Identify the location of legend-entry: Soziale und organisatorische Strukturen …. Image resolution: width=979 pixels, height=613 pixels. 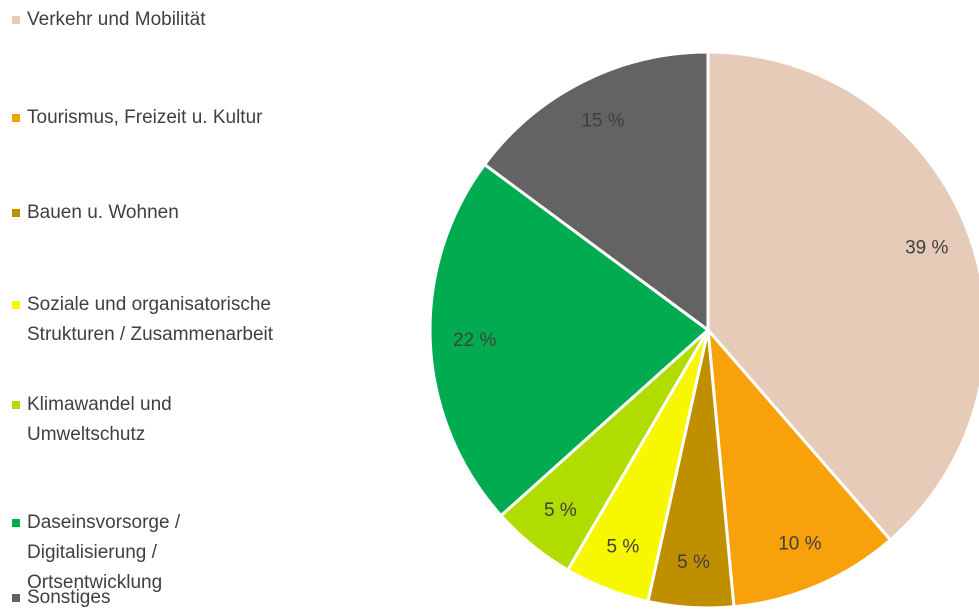
(184, 320).